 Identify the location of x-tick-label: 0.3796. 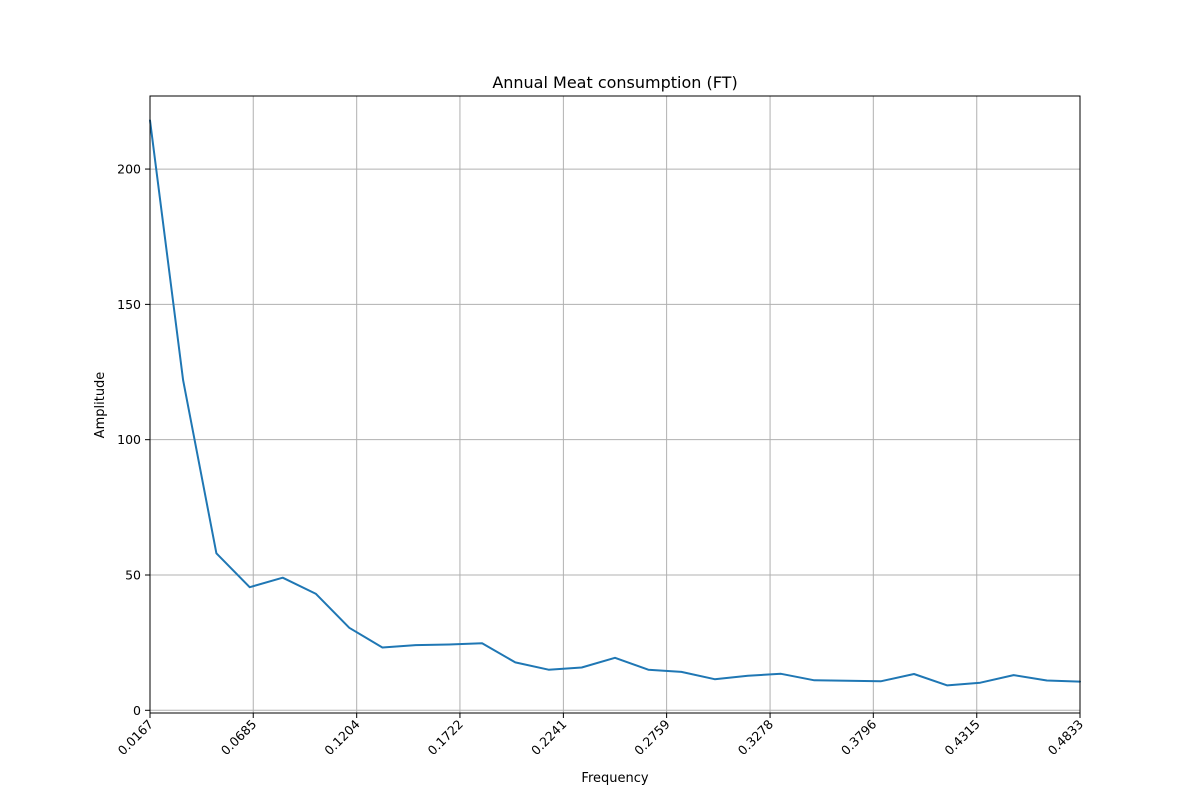
(859, 737).